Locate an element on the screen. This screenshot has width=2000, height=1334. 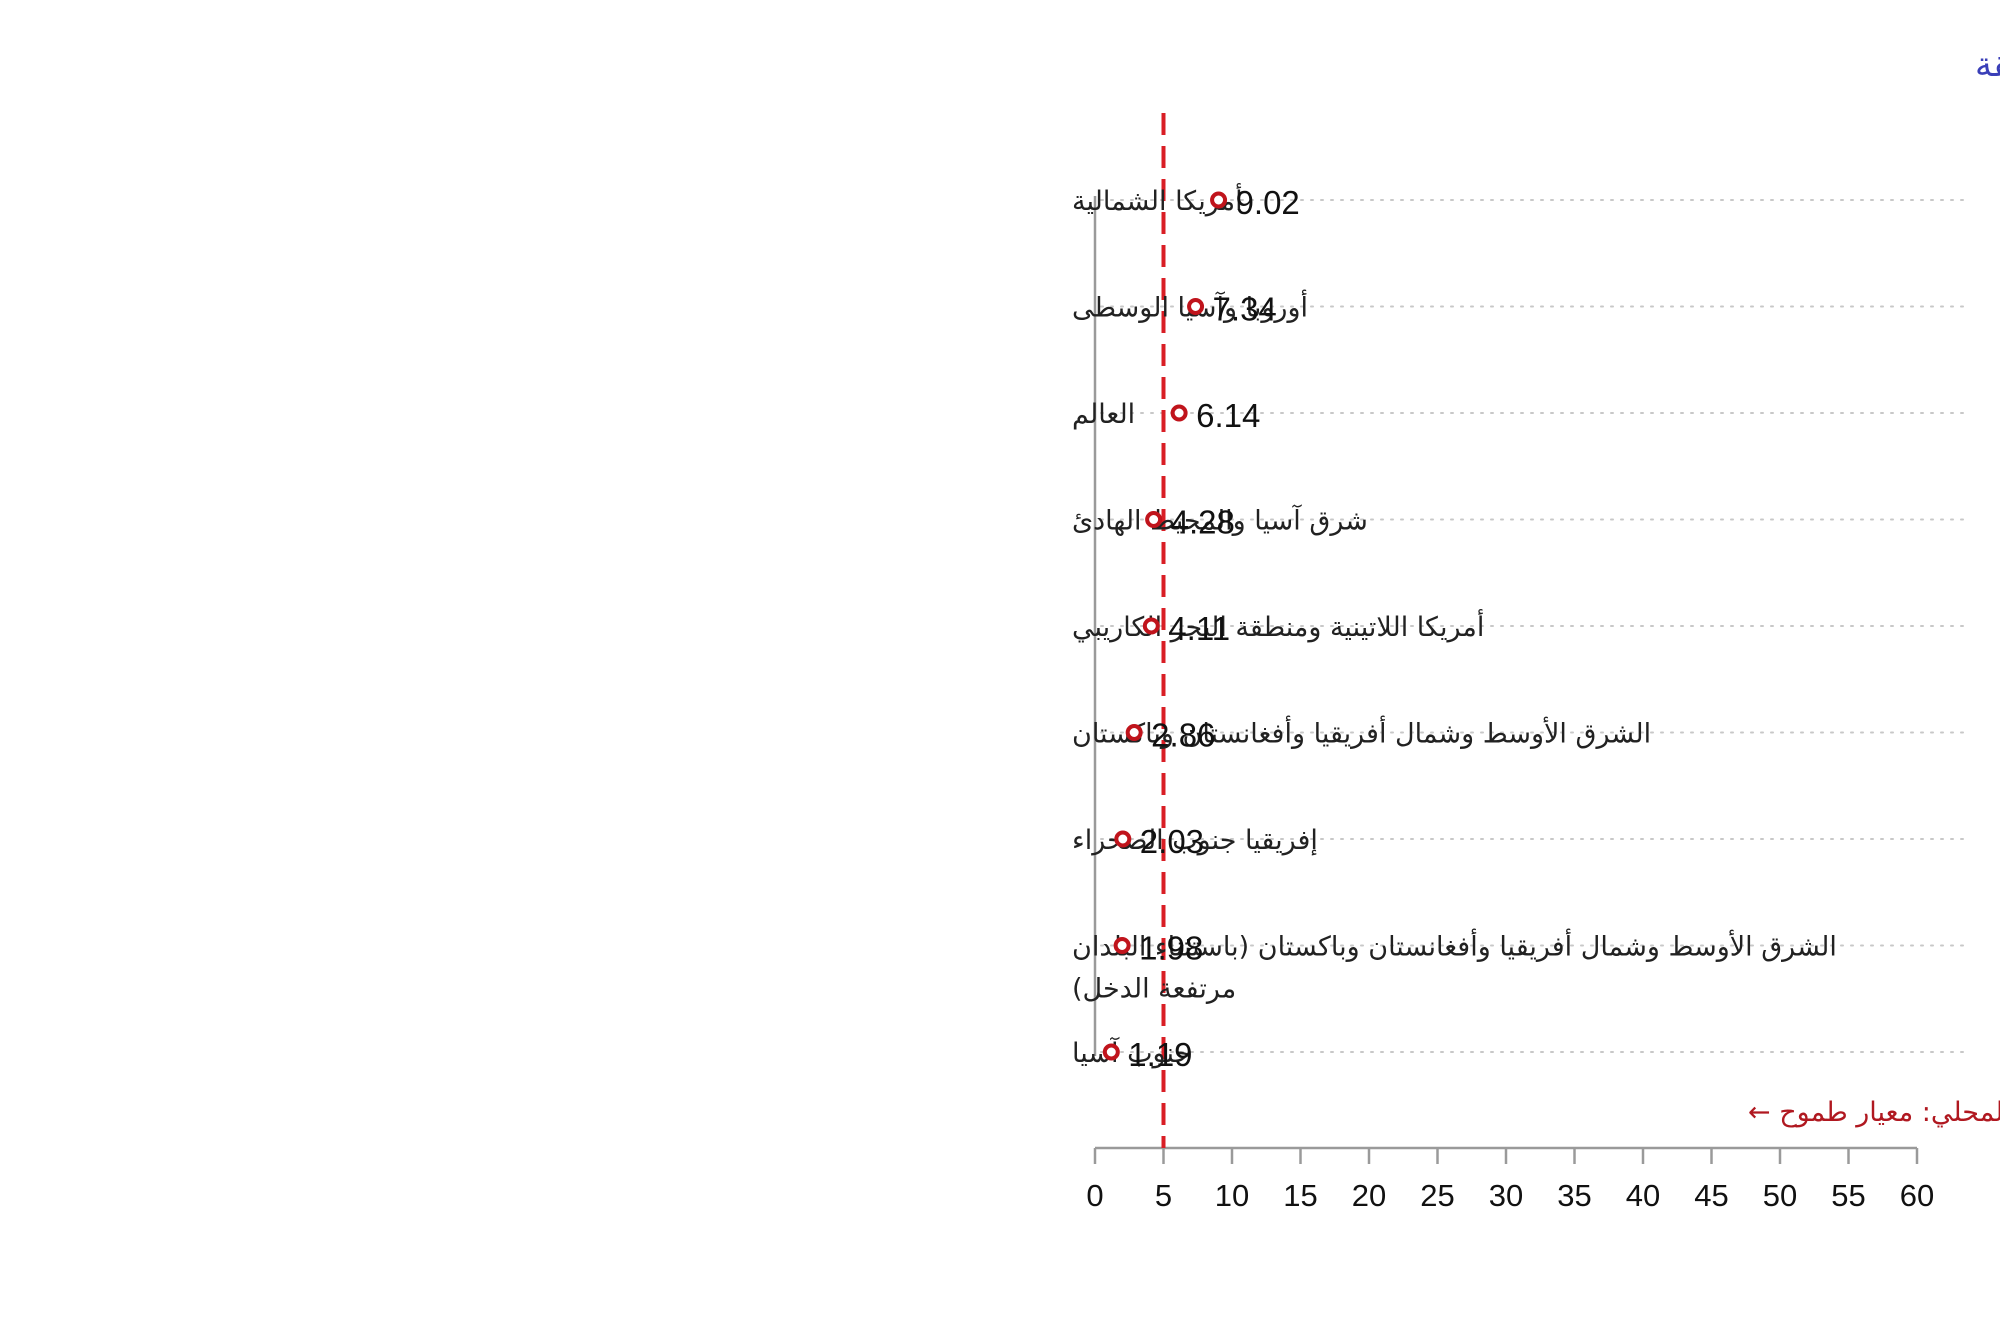
data-label: 7.34 is located at coordinates (1245, 309).